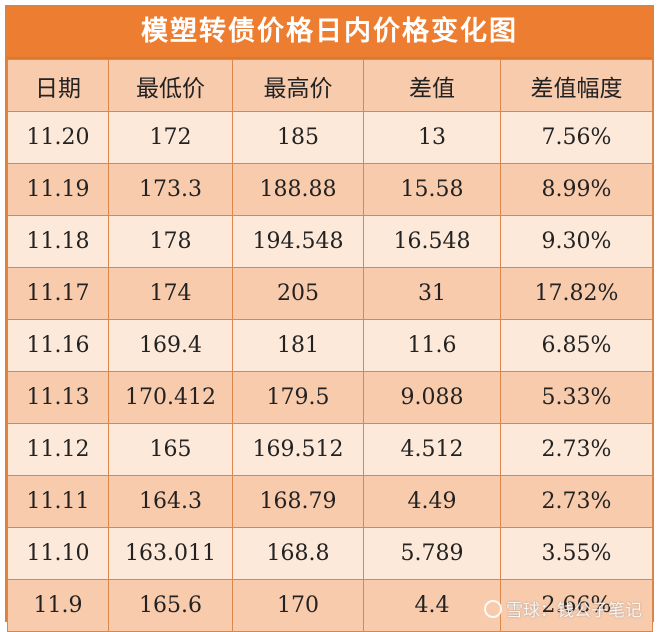  I want to click on cell-diff-pct: 7.56%, so click(576, 137).